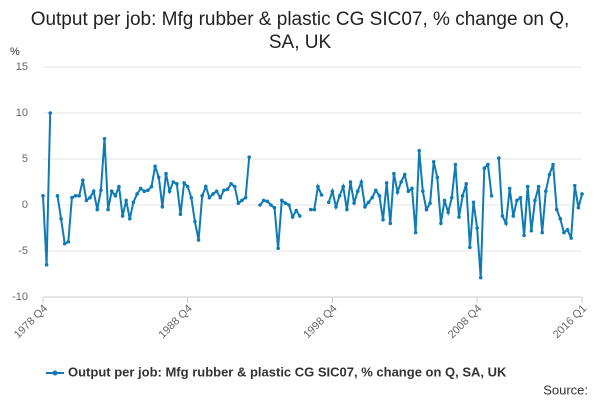 The image size is (600, 400). Describe the element at coordinates (20, 297) in the screenshot. I see `y-tick-label: -10` at that location.